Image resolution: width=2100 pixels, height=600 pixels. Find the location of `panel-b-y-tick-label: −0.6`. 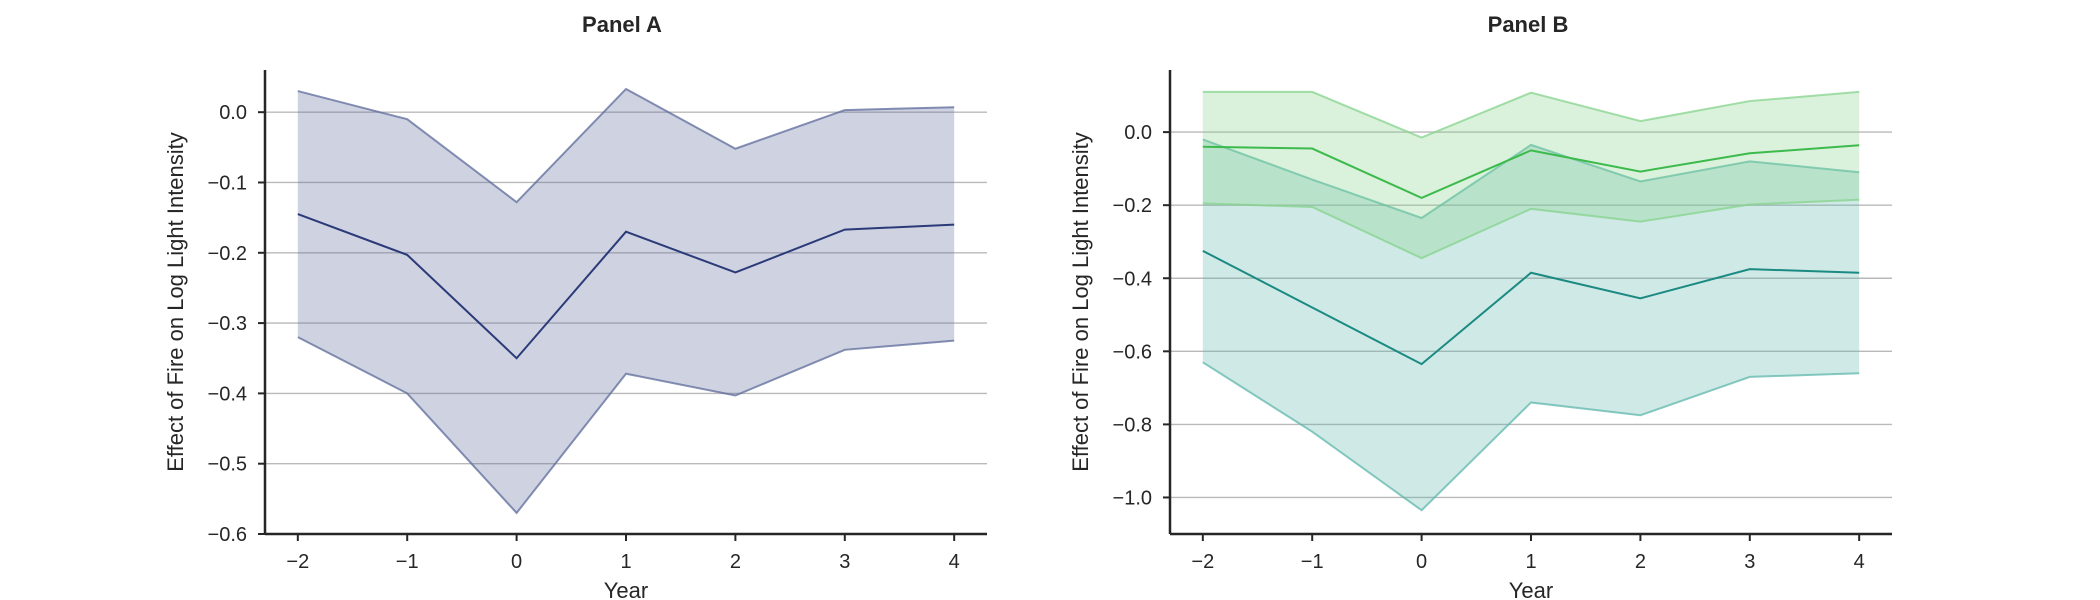

panel-b-y-tick-label: −0.6 is located at coordinates (1132, 352).